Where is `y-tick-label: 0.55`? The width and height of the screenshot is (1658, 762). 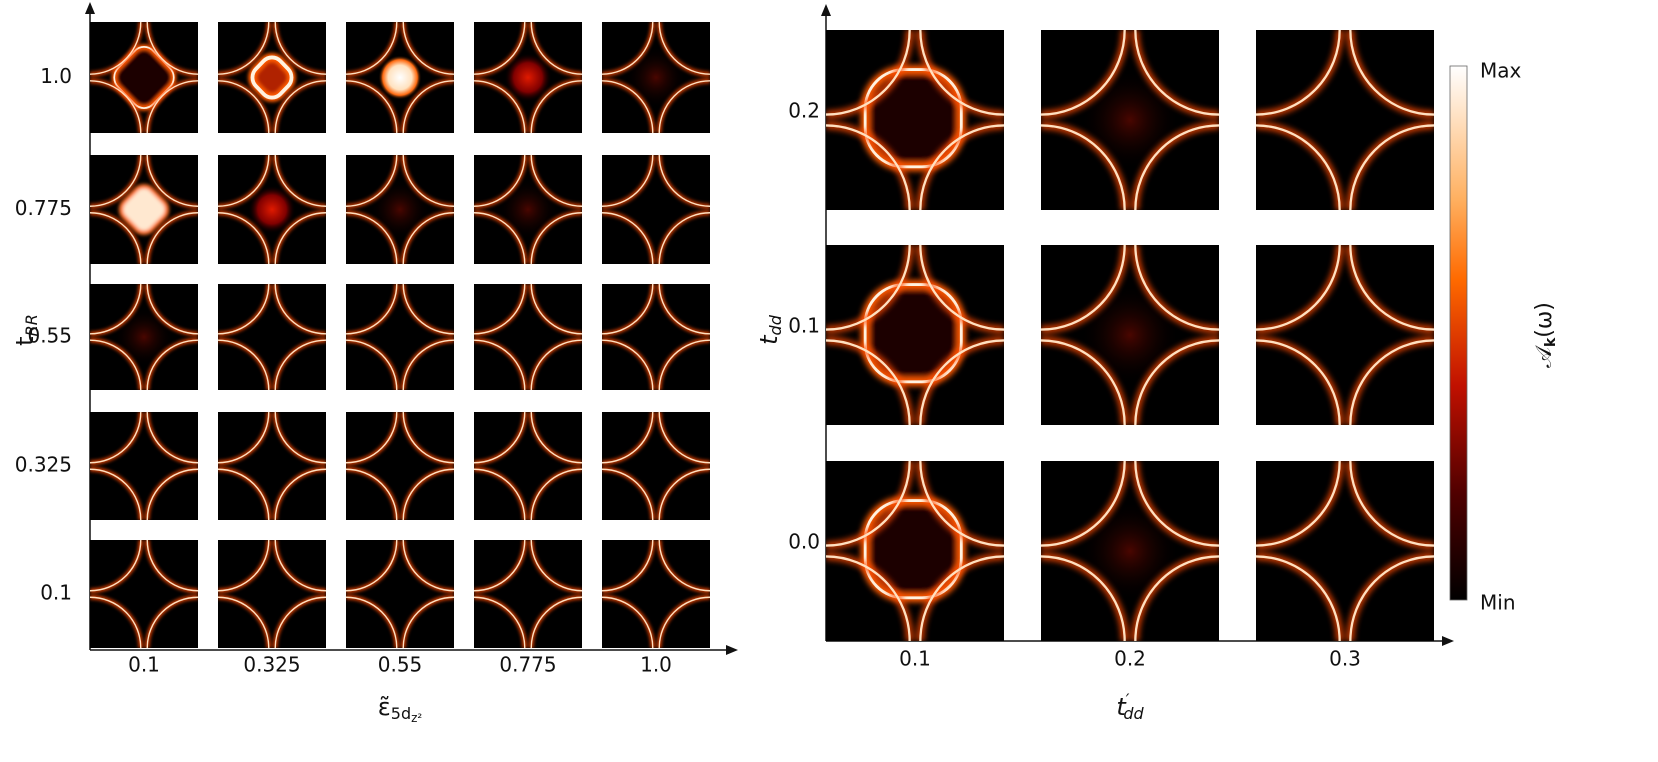
y-tick-label: 0.55 is located at coordinates (49, 336).